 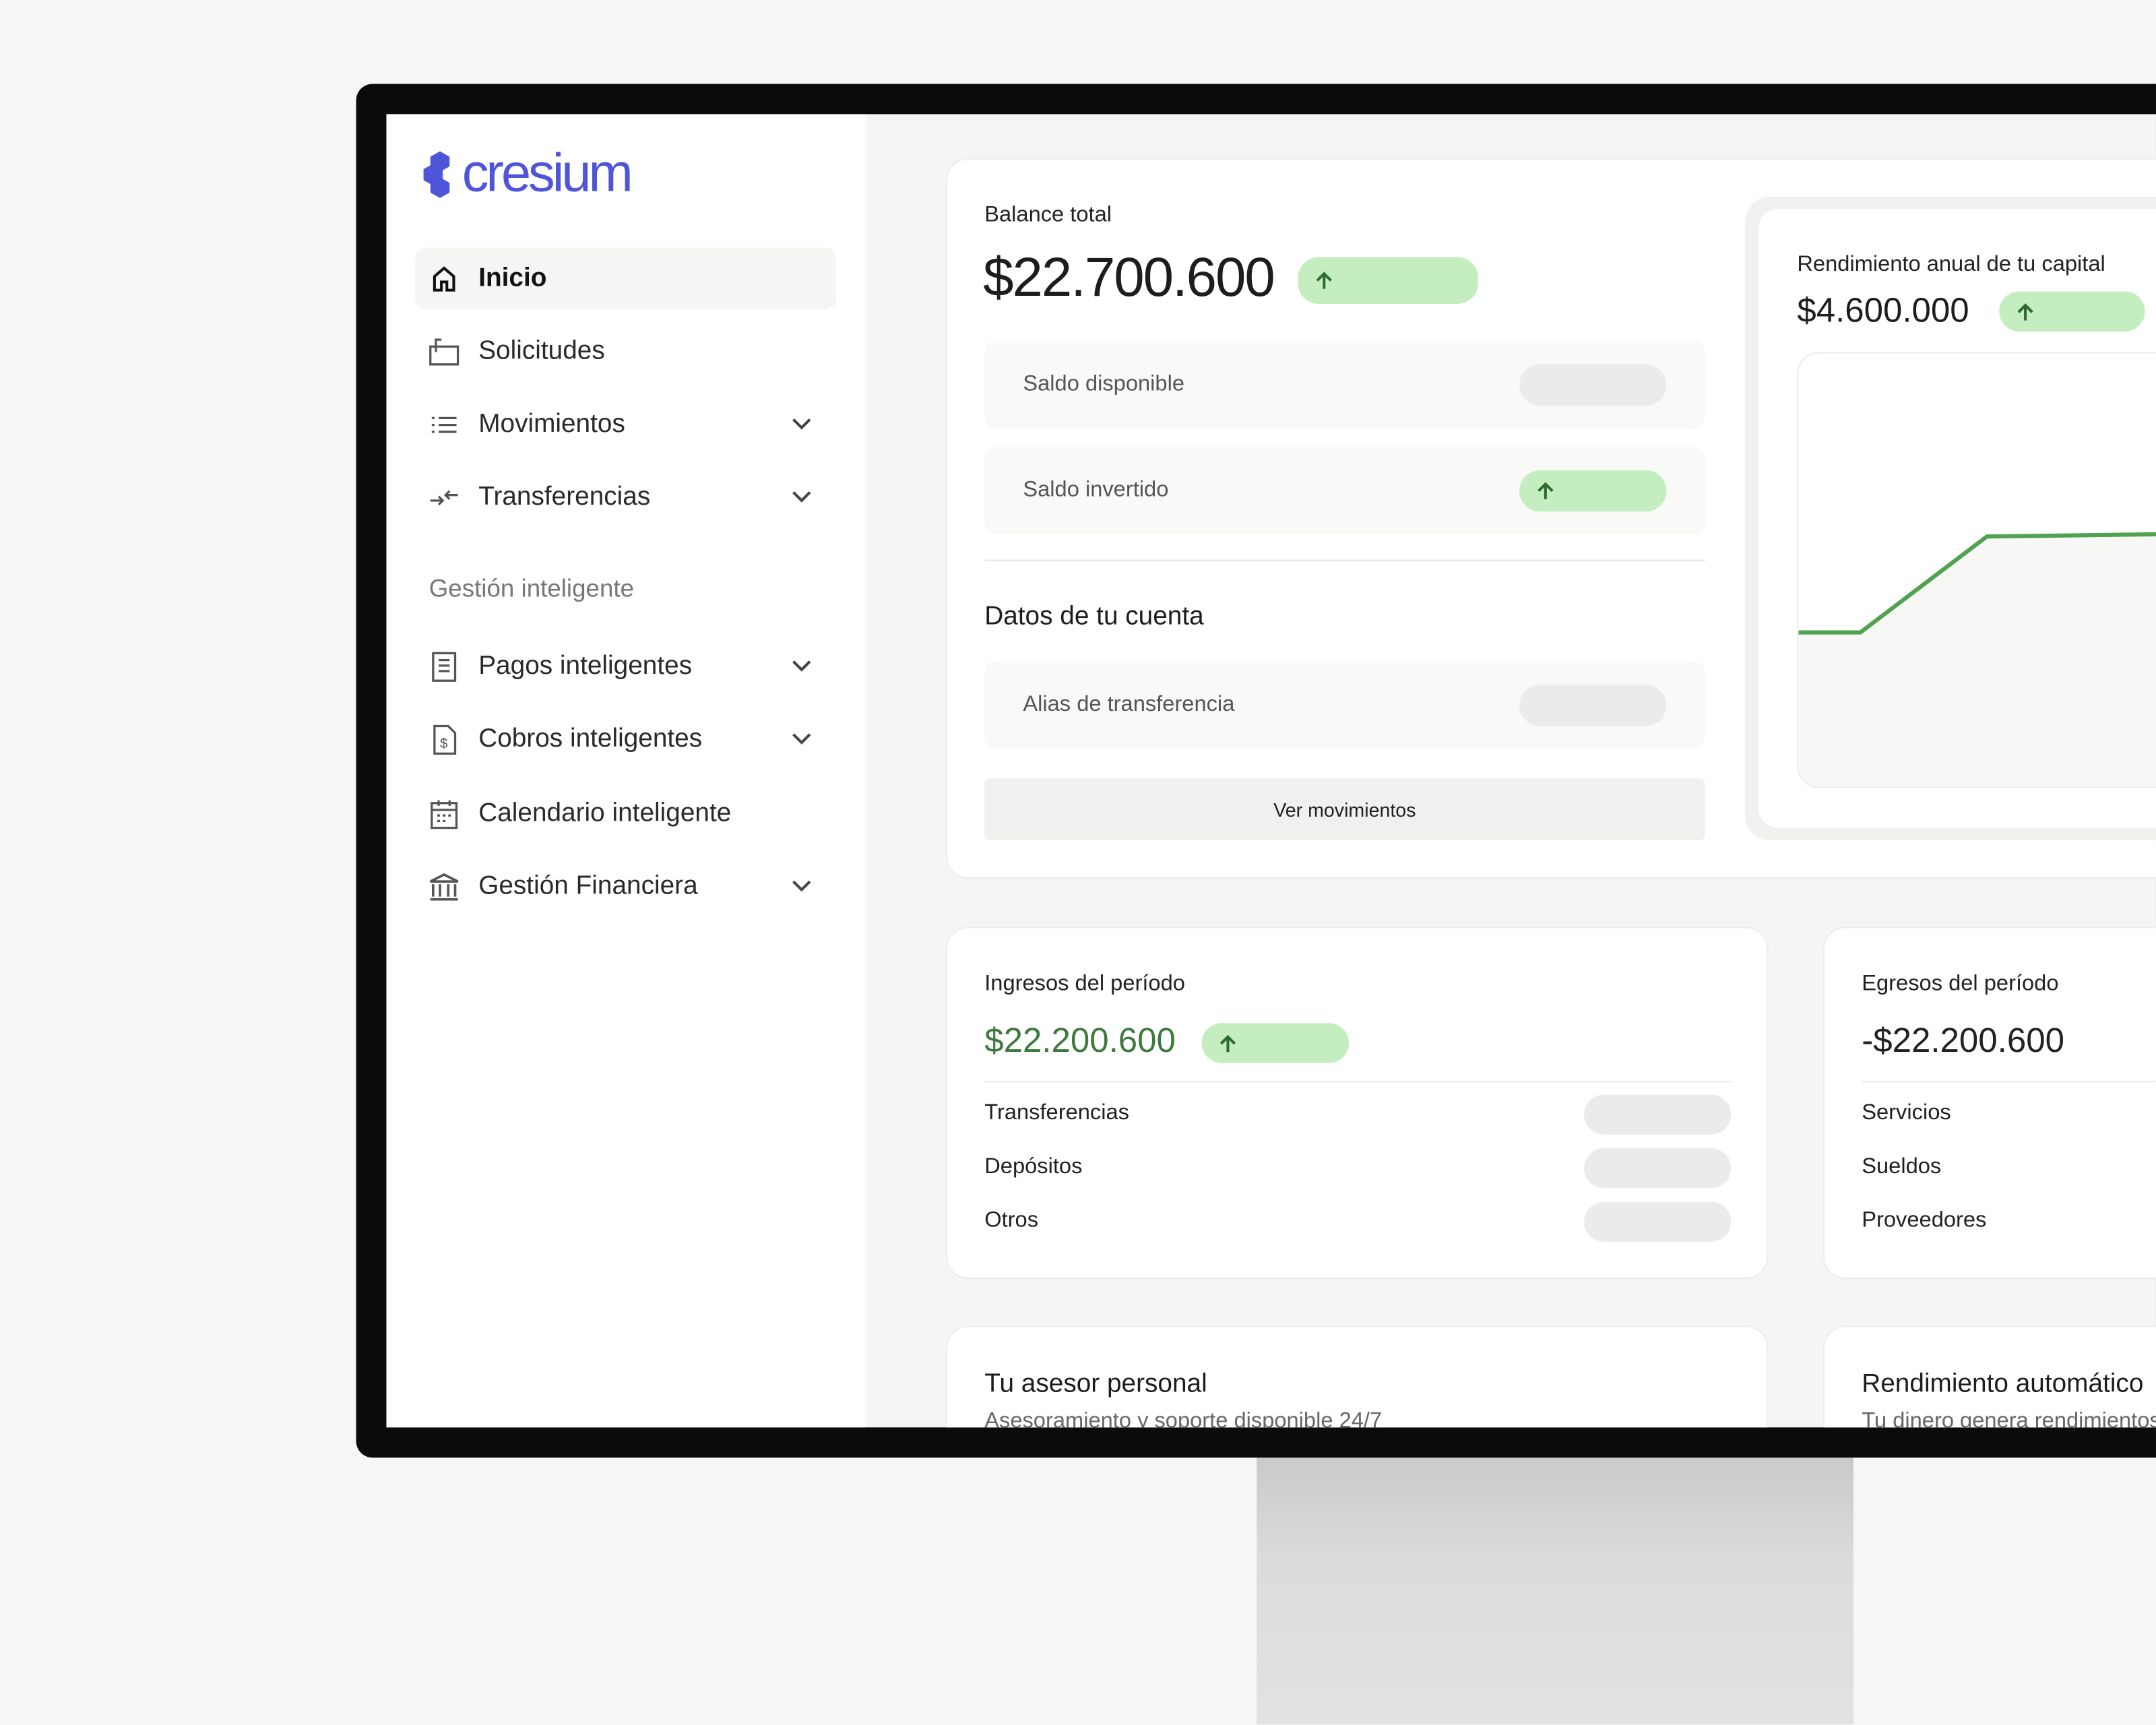 I want to click on sidebar-item-label: Transferencias, so click(x=564, y=496).